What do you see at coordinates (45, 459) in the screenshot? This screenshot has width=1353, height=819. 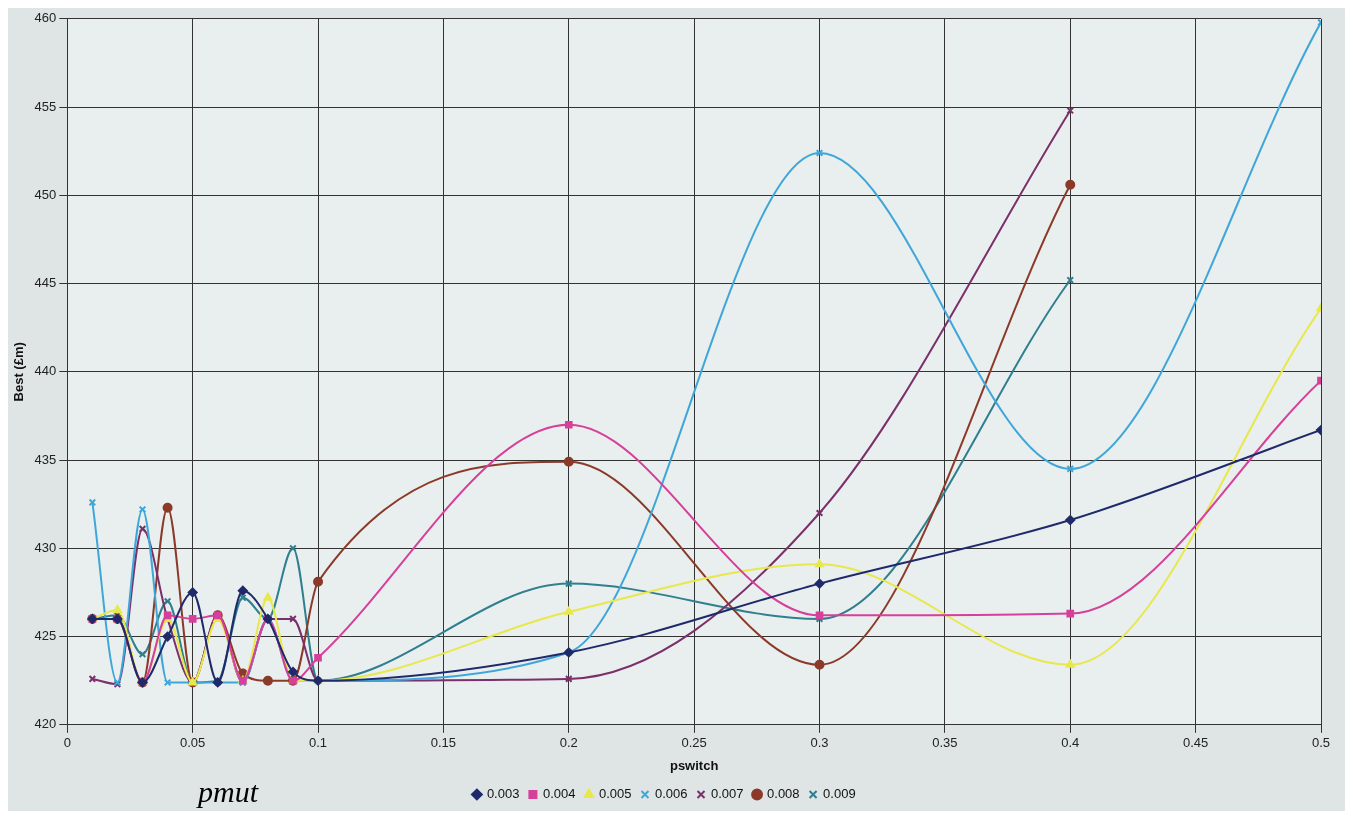 I see `y-tick-label: 435` at bounding box center [45, 459].